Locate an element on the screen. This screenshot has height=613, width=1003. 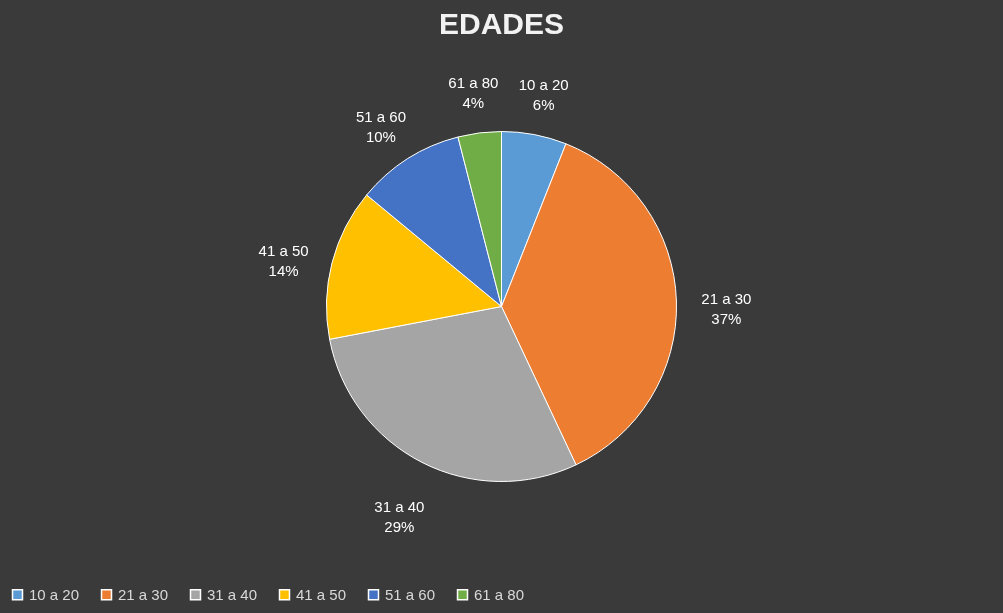
data-label: 10% is located at coordinates (380, 136).